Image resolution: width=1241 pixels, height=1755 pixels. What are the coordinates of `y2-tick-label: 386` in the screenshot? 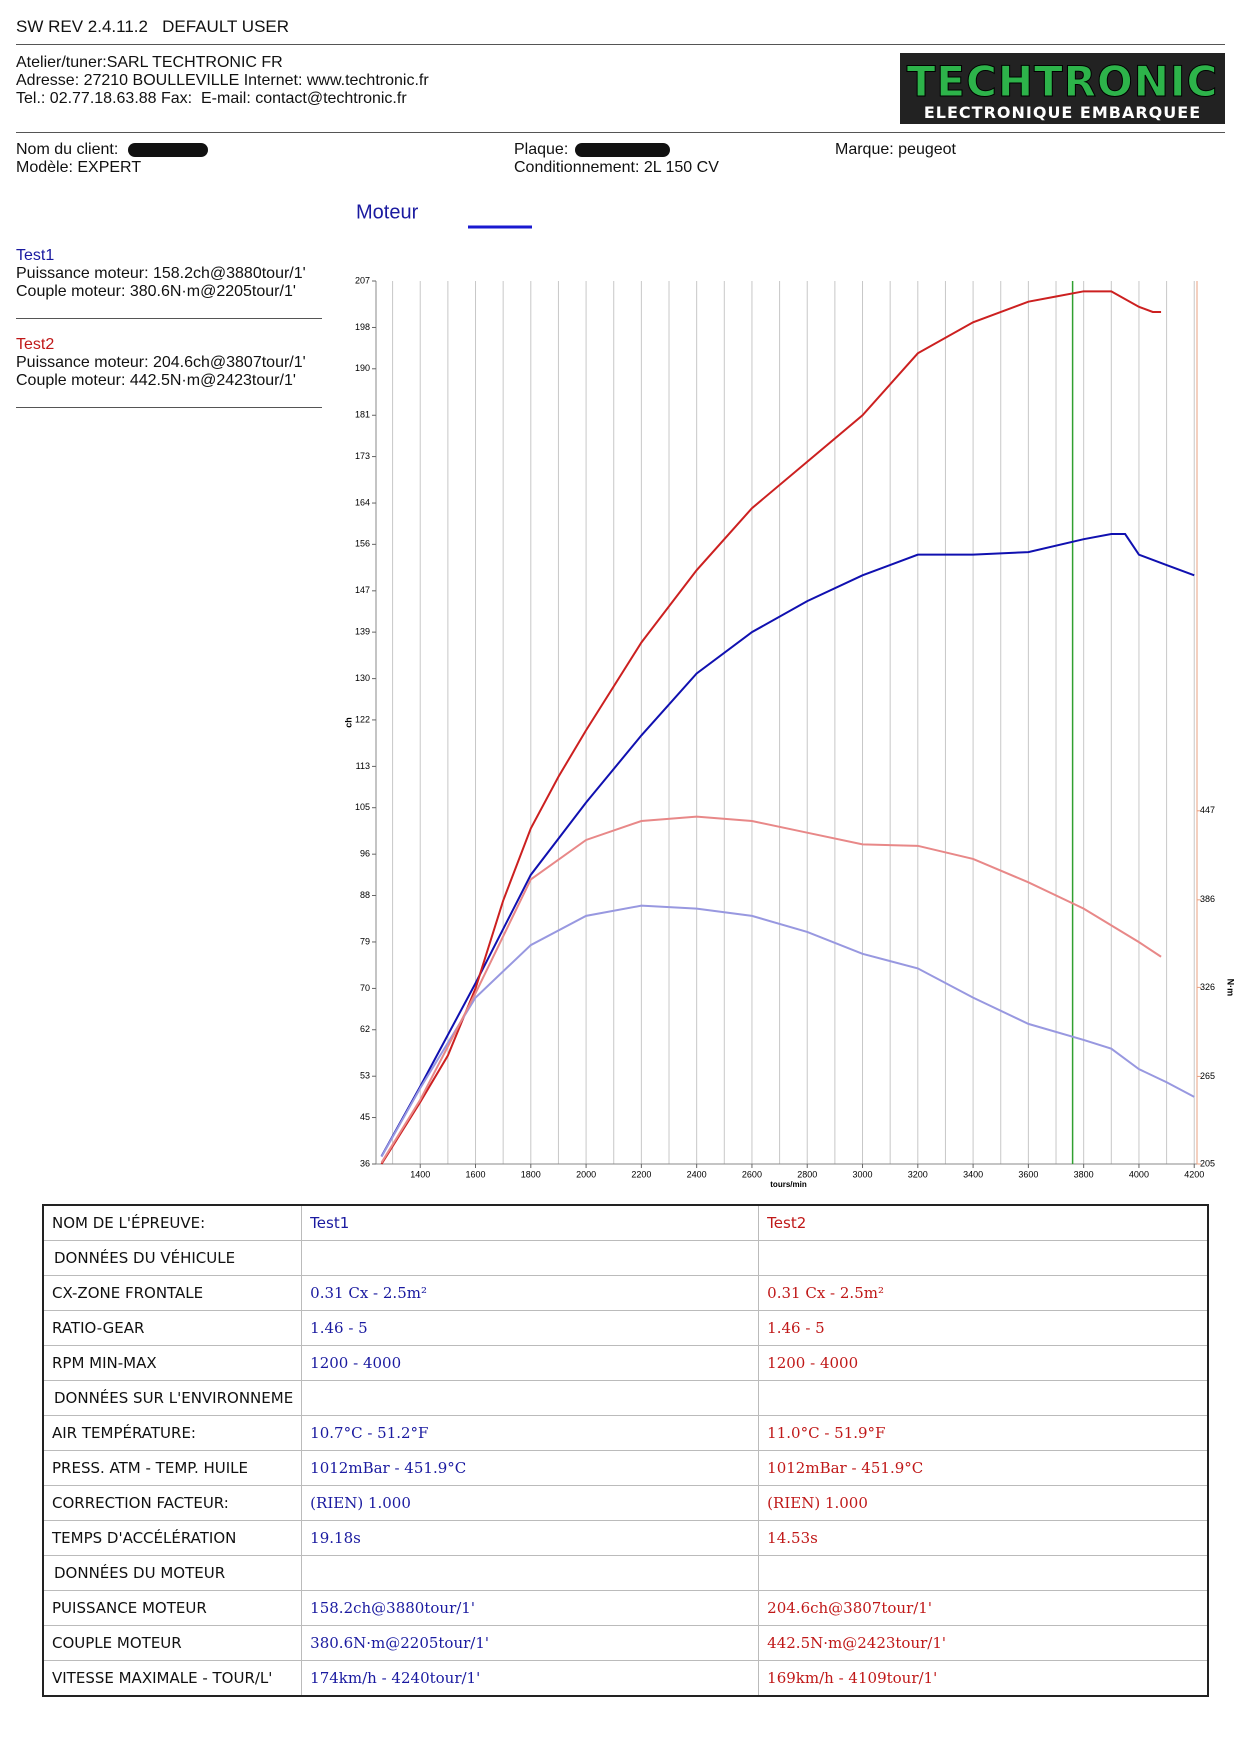 It's located at (1207, 899).